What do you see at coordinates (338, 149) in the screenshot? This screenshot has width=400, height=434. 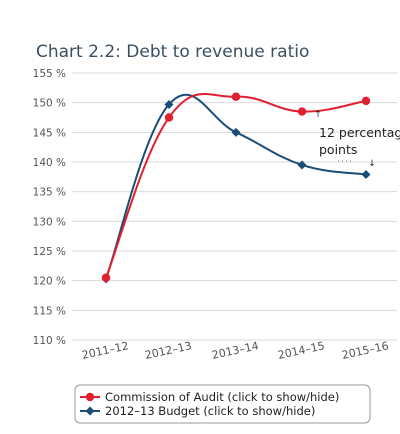 I see `annotation-line-2: points` at bounding box center [338, 149].